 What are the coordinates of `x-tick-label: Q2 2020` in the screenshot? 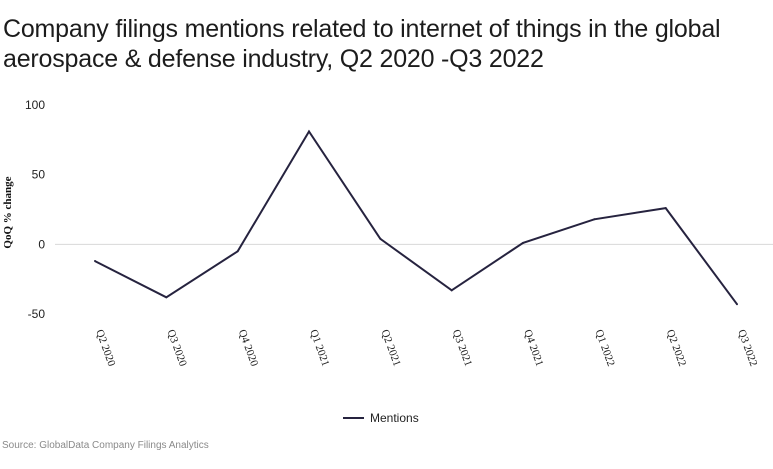 It's located at (105, 348).